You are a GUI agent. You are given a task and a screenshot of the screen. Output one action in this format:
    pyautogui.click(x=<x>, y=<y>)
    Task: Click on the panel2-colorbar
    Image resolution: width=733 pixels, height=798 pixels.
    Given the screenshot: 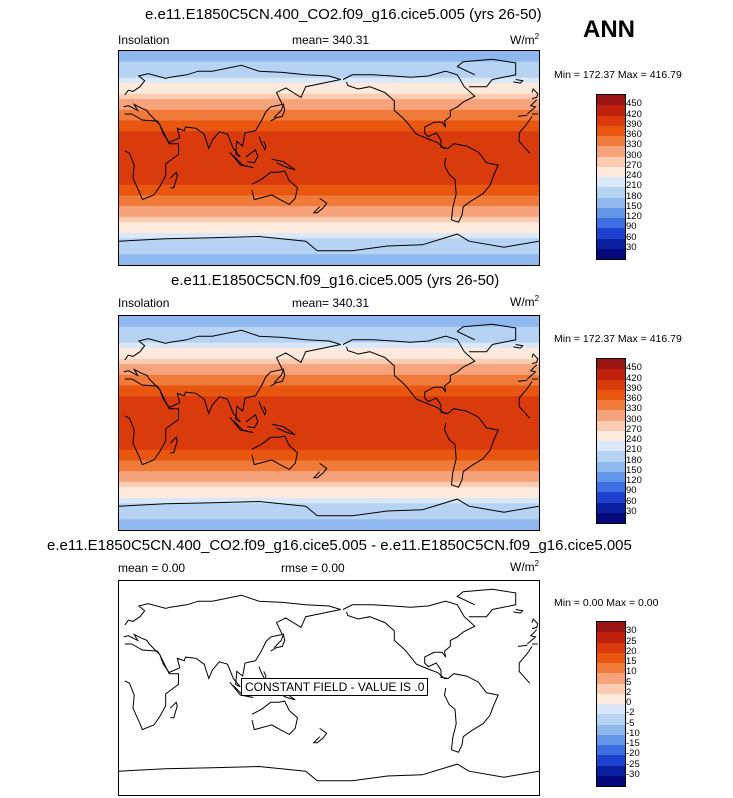 What is the action you would take?
    pyautogui.click(x=611, y=441)
    